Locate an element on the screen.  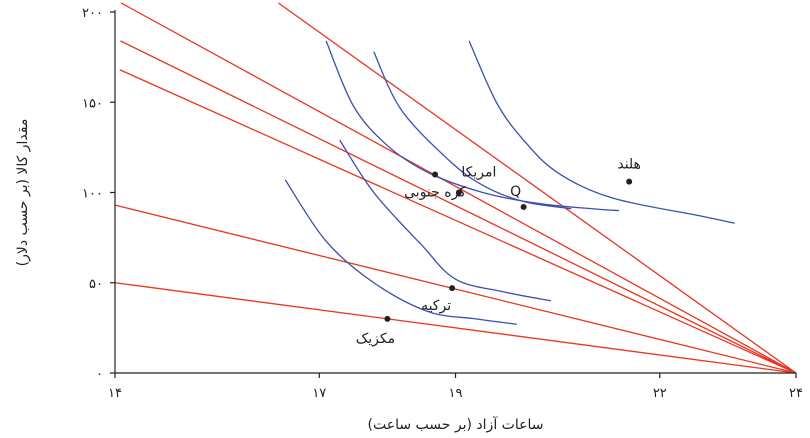
y-tick-label: ۲۰۰ is located at coordinates (92, 13).